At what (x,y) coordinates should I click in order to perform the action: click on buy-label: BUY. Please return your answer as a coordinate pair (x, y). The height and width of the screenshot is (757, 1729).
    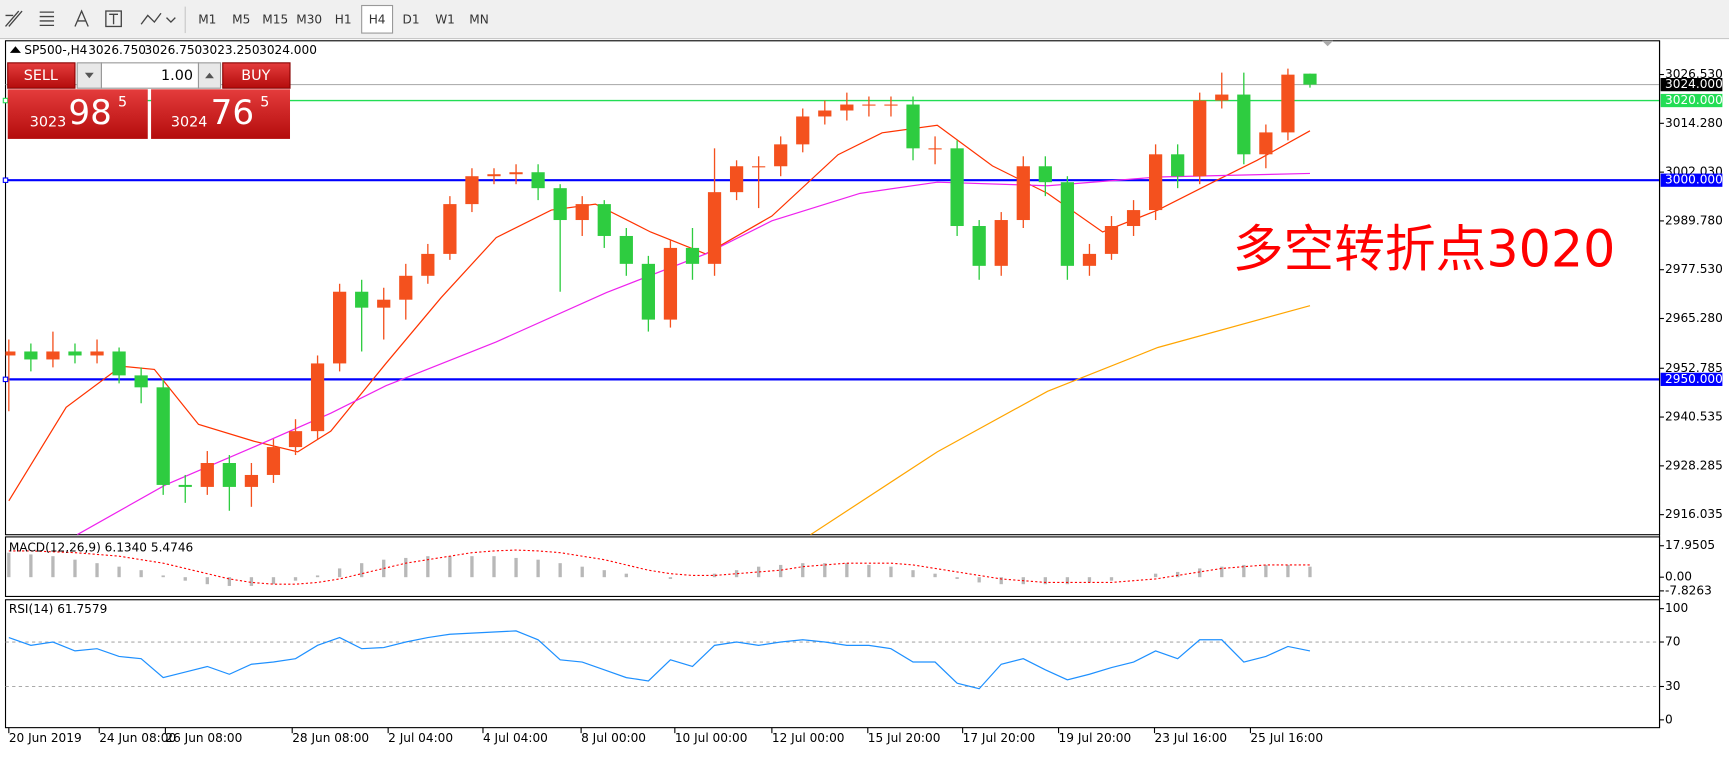
    Looking at the image, I should click on (255, 76).